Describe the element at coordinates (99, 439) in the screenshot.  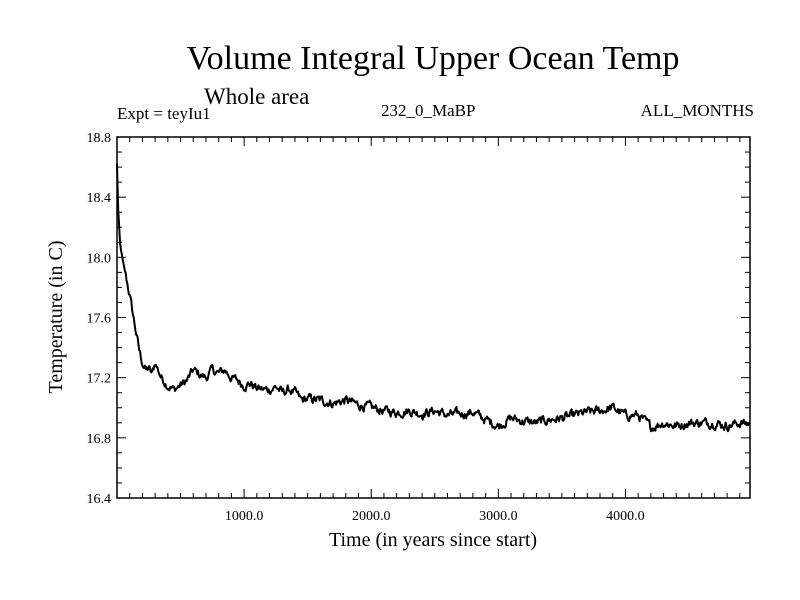
I see `y-tick-label: 16.8` at that location.